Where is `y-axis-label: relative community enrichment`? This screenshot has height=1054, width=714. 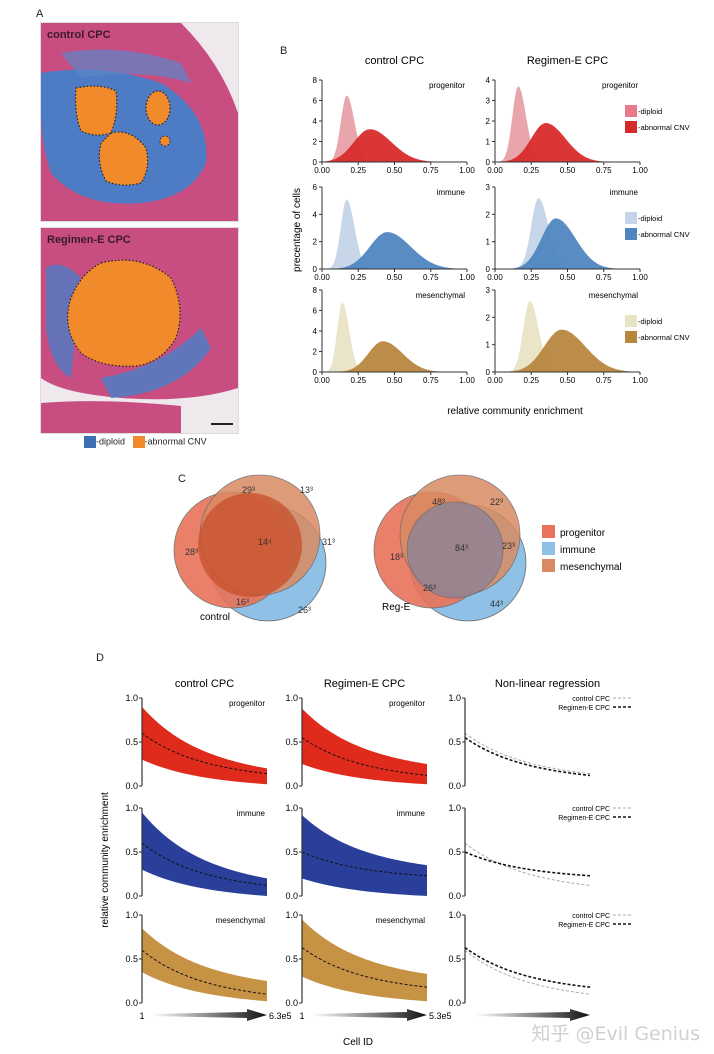 y-axis-label: relative community enrichment is located at coordinates (105, 860).